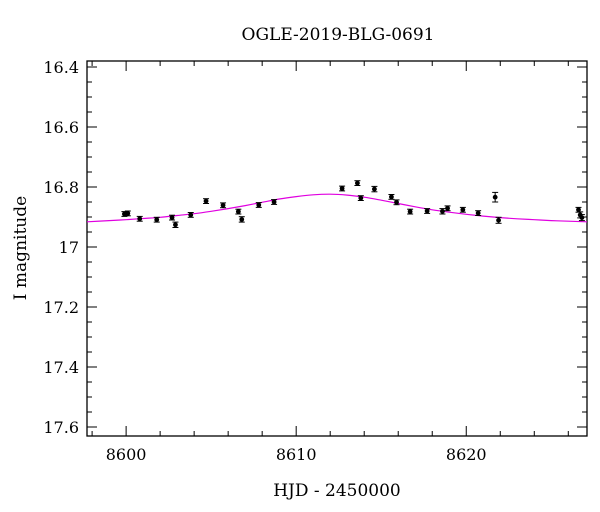 The width and height of the screenshot is (600, 512). I want to click on y-tick-label: 16.4, so click(61, 67).